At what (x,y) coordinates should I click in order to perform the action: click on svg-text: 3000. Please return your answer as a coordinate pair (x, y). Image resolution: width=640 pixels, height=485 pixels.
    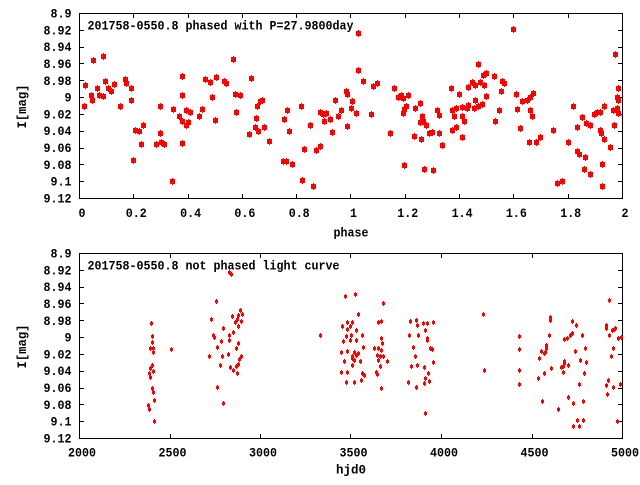
    Looking at the image, I should click on (263, 453).